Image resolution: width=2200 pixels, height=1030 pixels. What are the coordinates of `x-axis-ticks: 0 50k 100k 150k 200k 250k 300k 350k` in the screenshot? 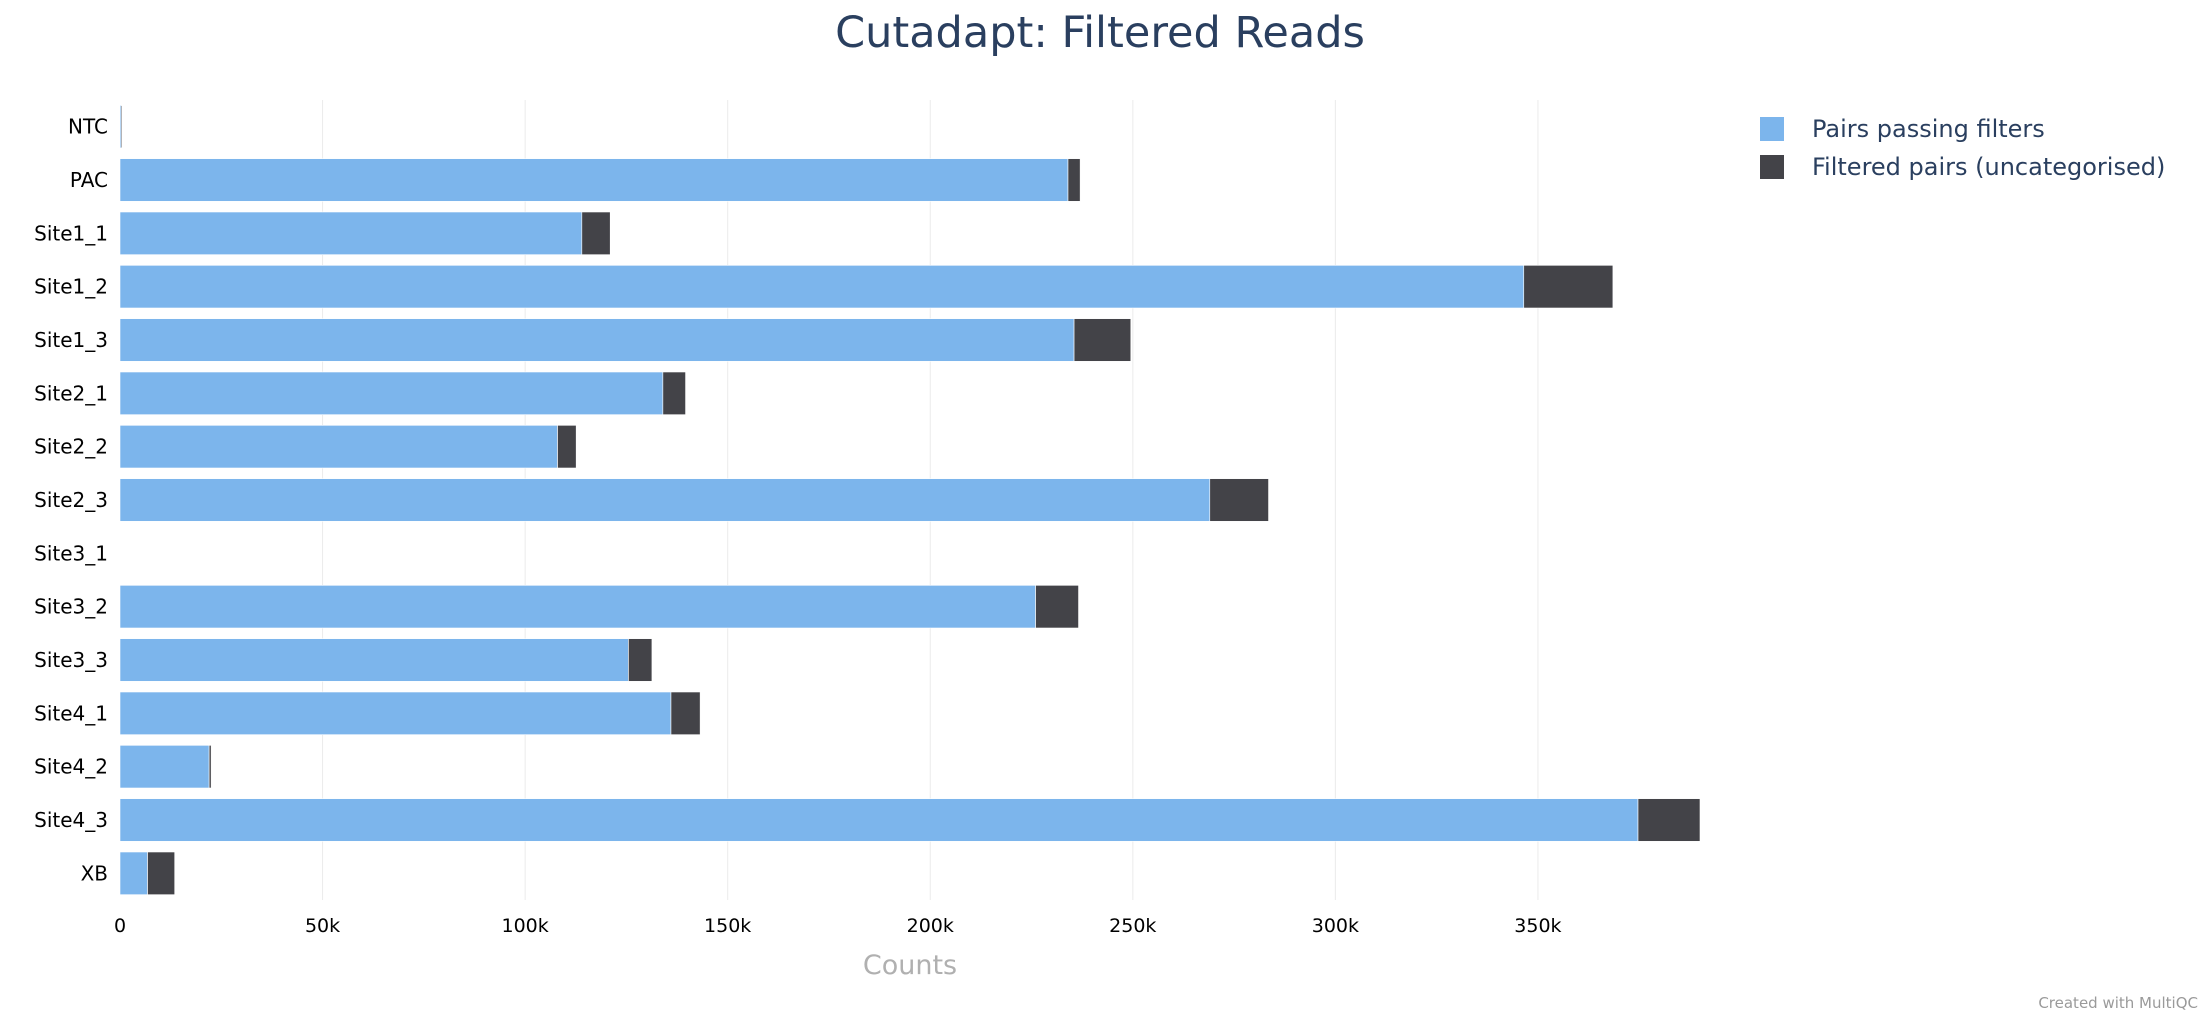 It's located at (838, 926).